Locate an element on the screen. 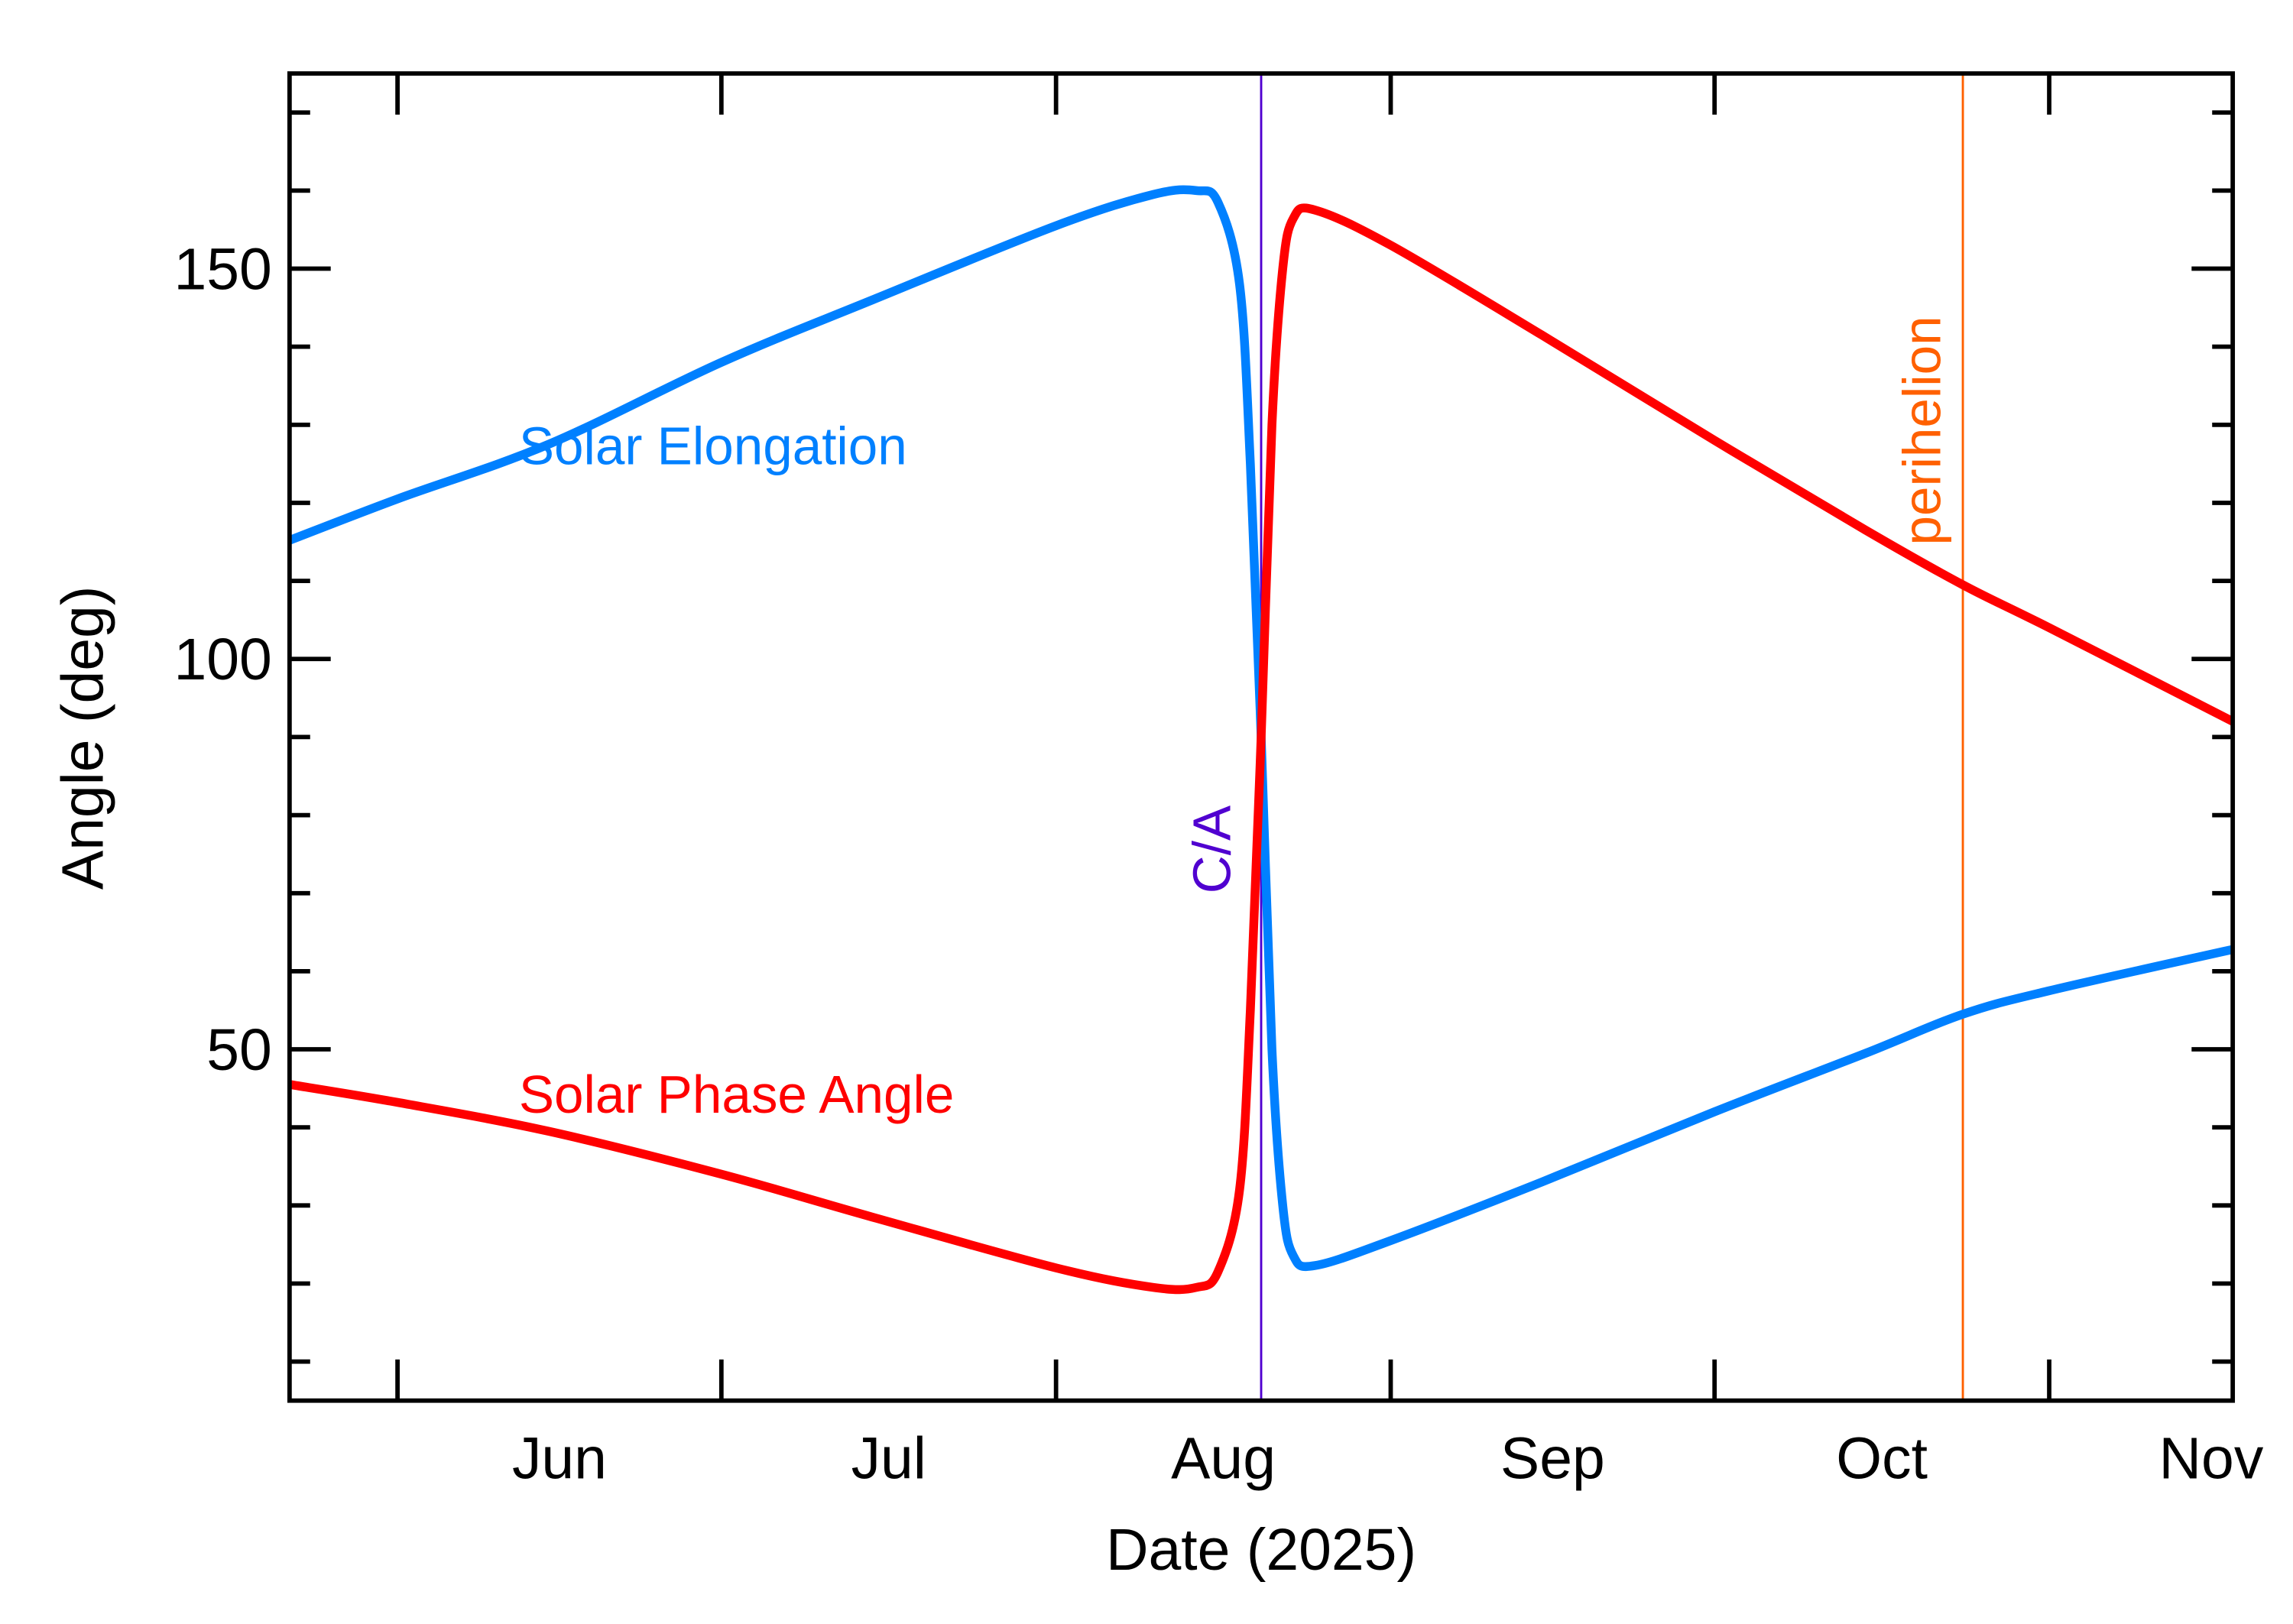  y-axis-label: Angle (deg) is located at coordinates (83, 738).